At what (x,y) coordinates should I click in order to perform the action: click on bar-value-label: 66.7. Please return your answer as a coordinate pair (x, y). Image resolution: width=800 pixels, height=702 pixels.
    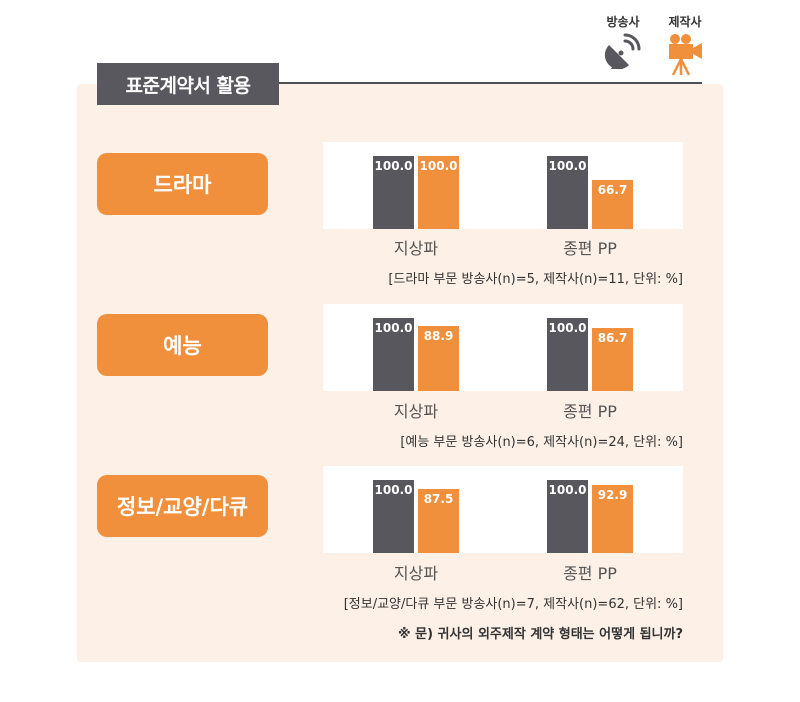
    Looking at the image, I should click on (612, 190).